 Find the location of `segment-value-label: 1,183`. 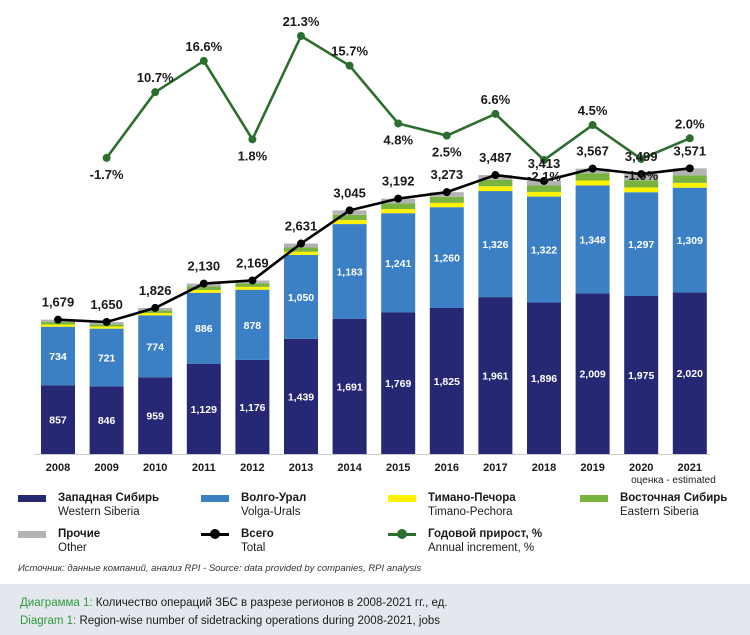

segment-value-label: 1,183 is located at coordinates (349, 272).